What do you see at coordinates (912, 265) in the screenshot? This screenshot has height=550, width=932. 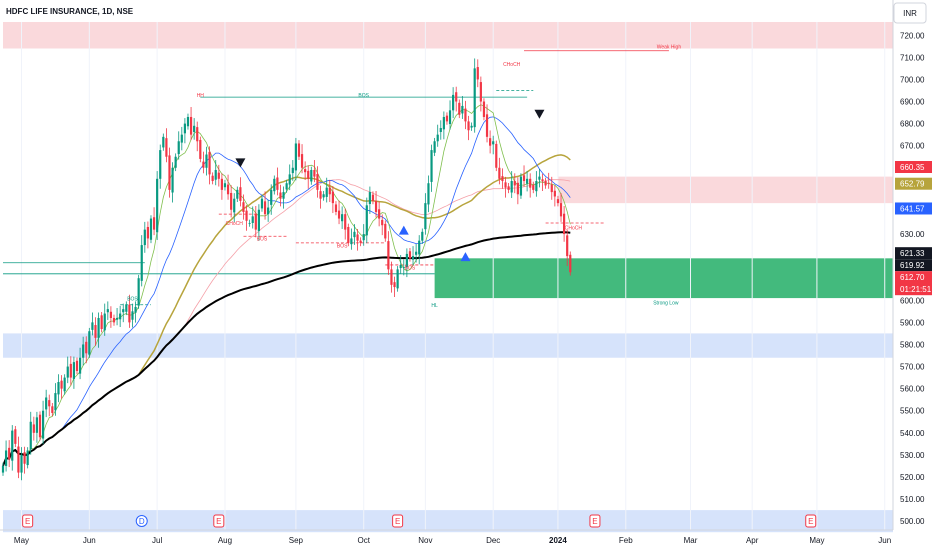 I see `price-label-4: 619.92` at bounding box center [912, 265].